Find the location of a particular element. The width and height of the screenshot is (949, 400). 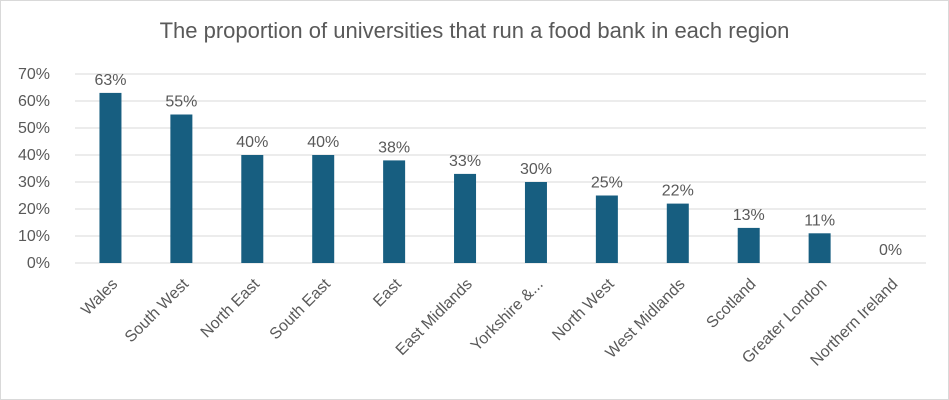

y-tick-label: 10% is located at coordinates (34, 236).